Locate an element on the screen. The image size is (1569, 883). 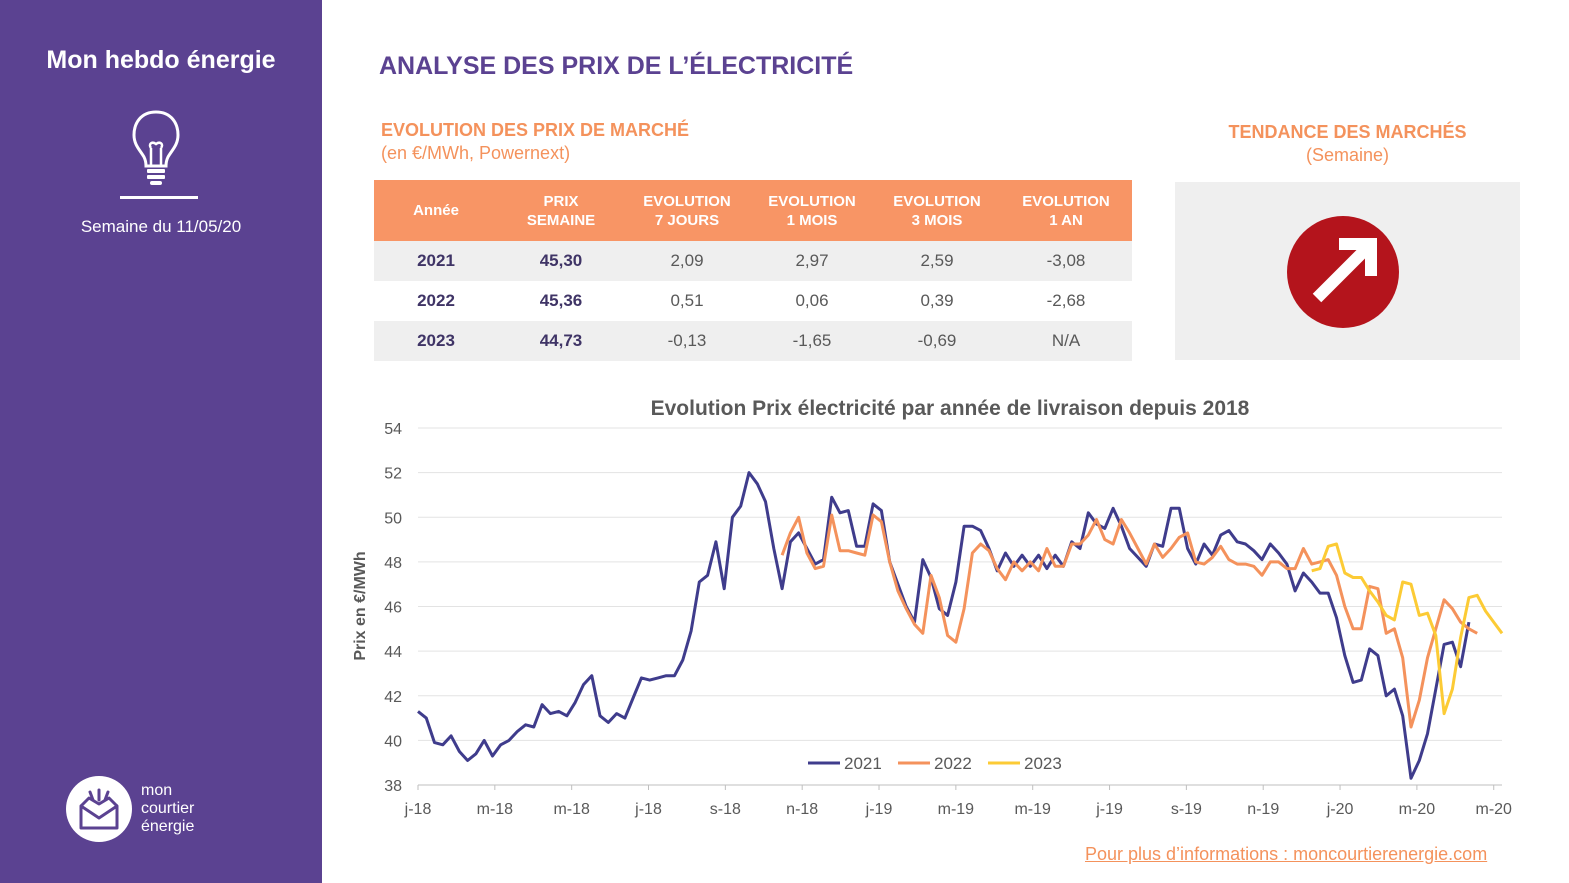
column-header: PRIX SEMAINE is located at coordinates (561, 210).